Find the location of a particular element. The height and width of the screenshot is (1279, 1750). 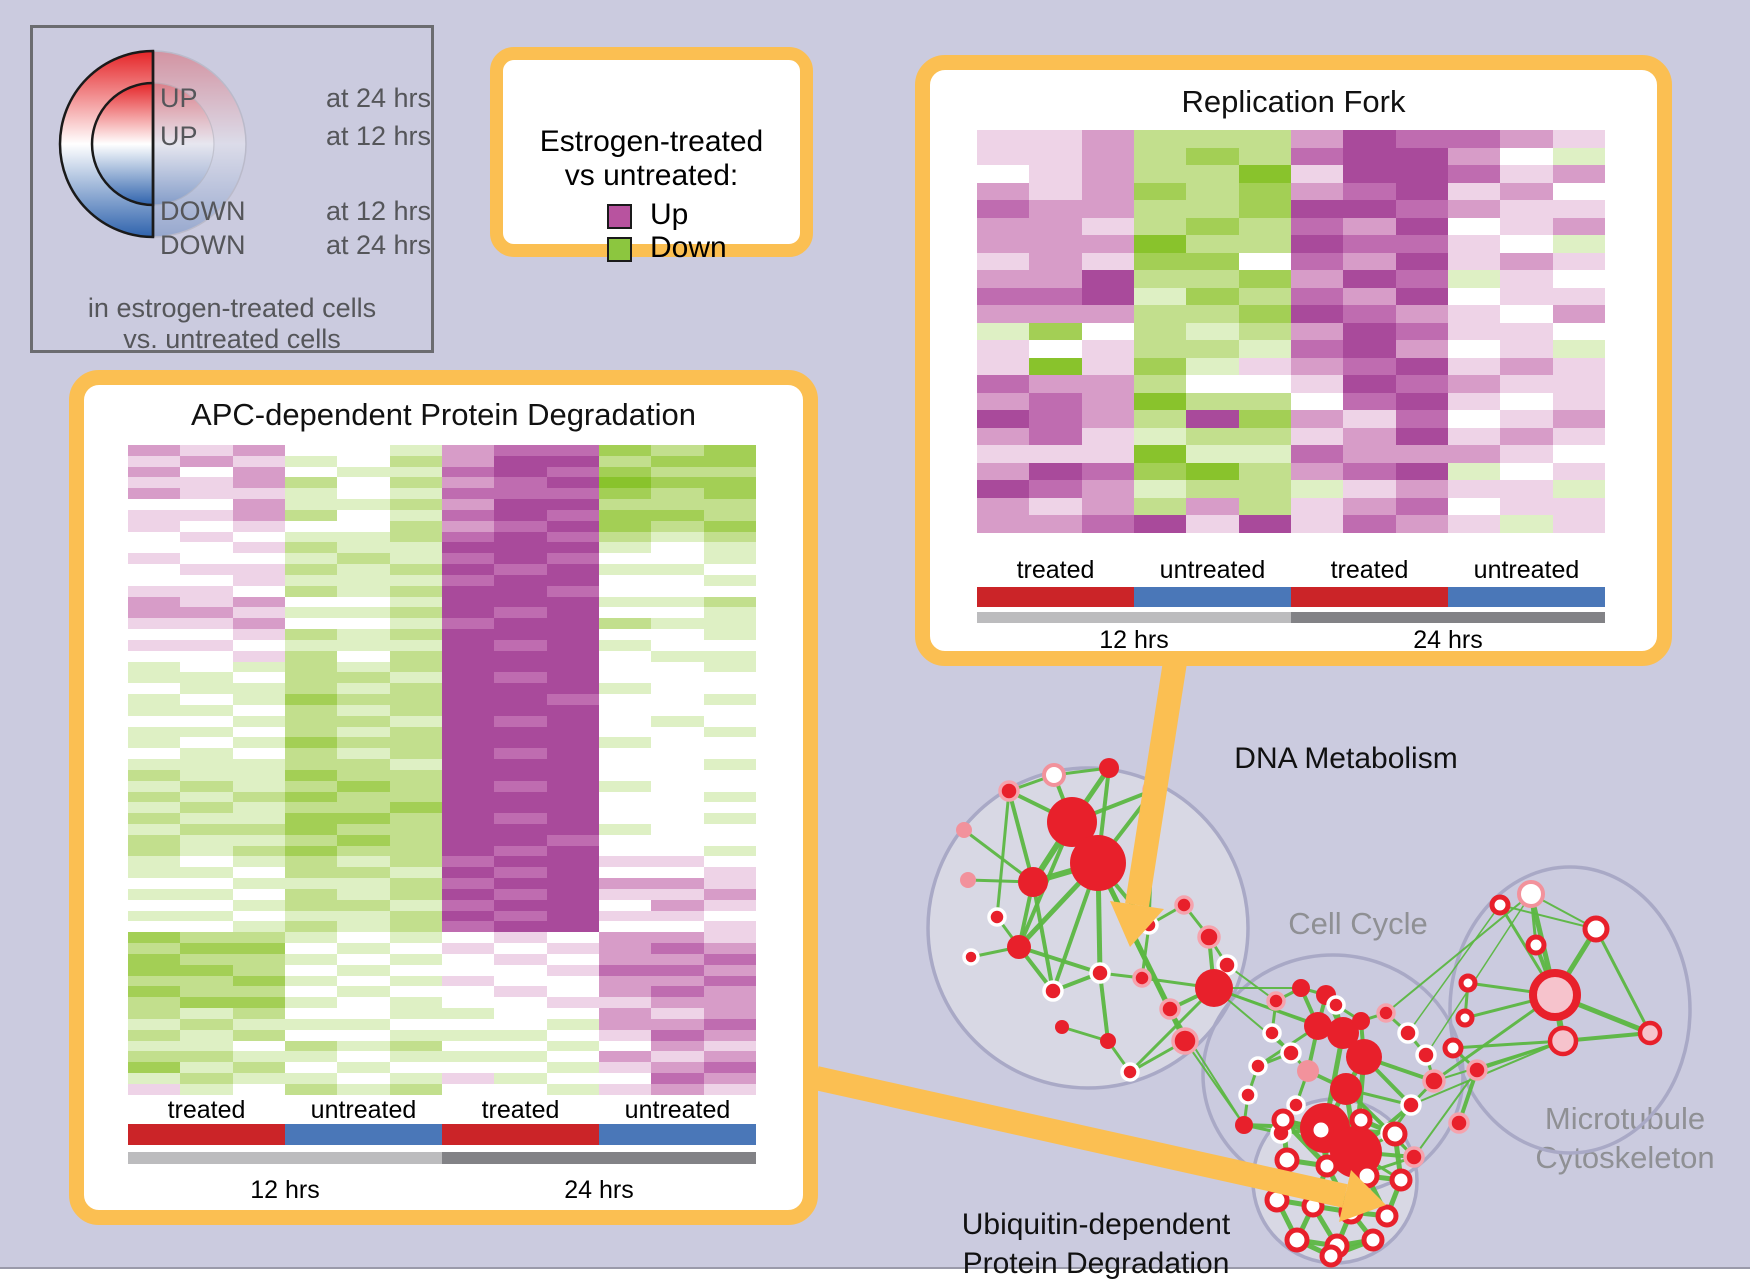

apc-time-labels: 12 hrs 24 hrs is located at coordinates (442, 1190).